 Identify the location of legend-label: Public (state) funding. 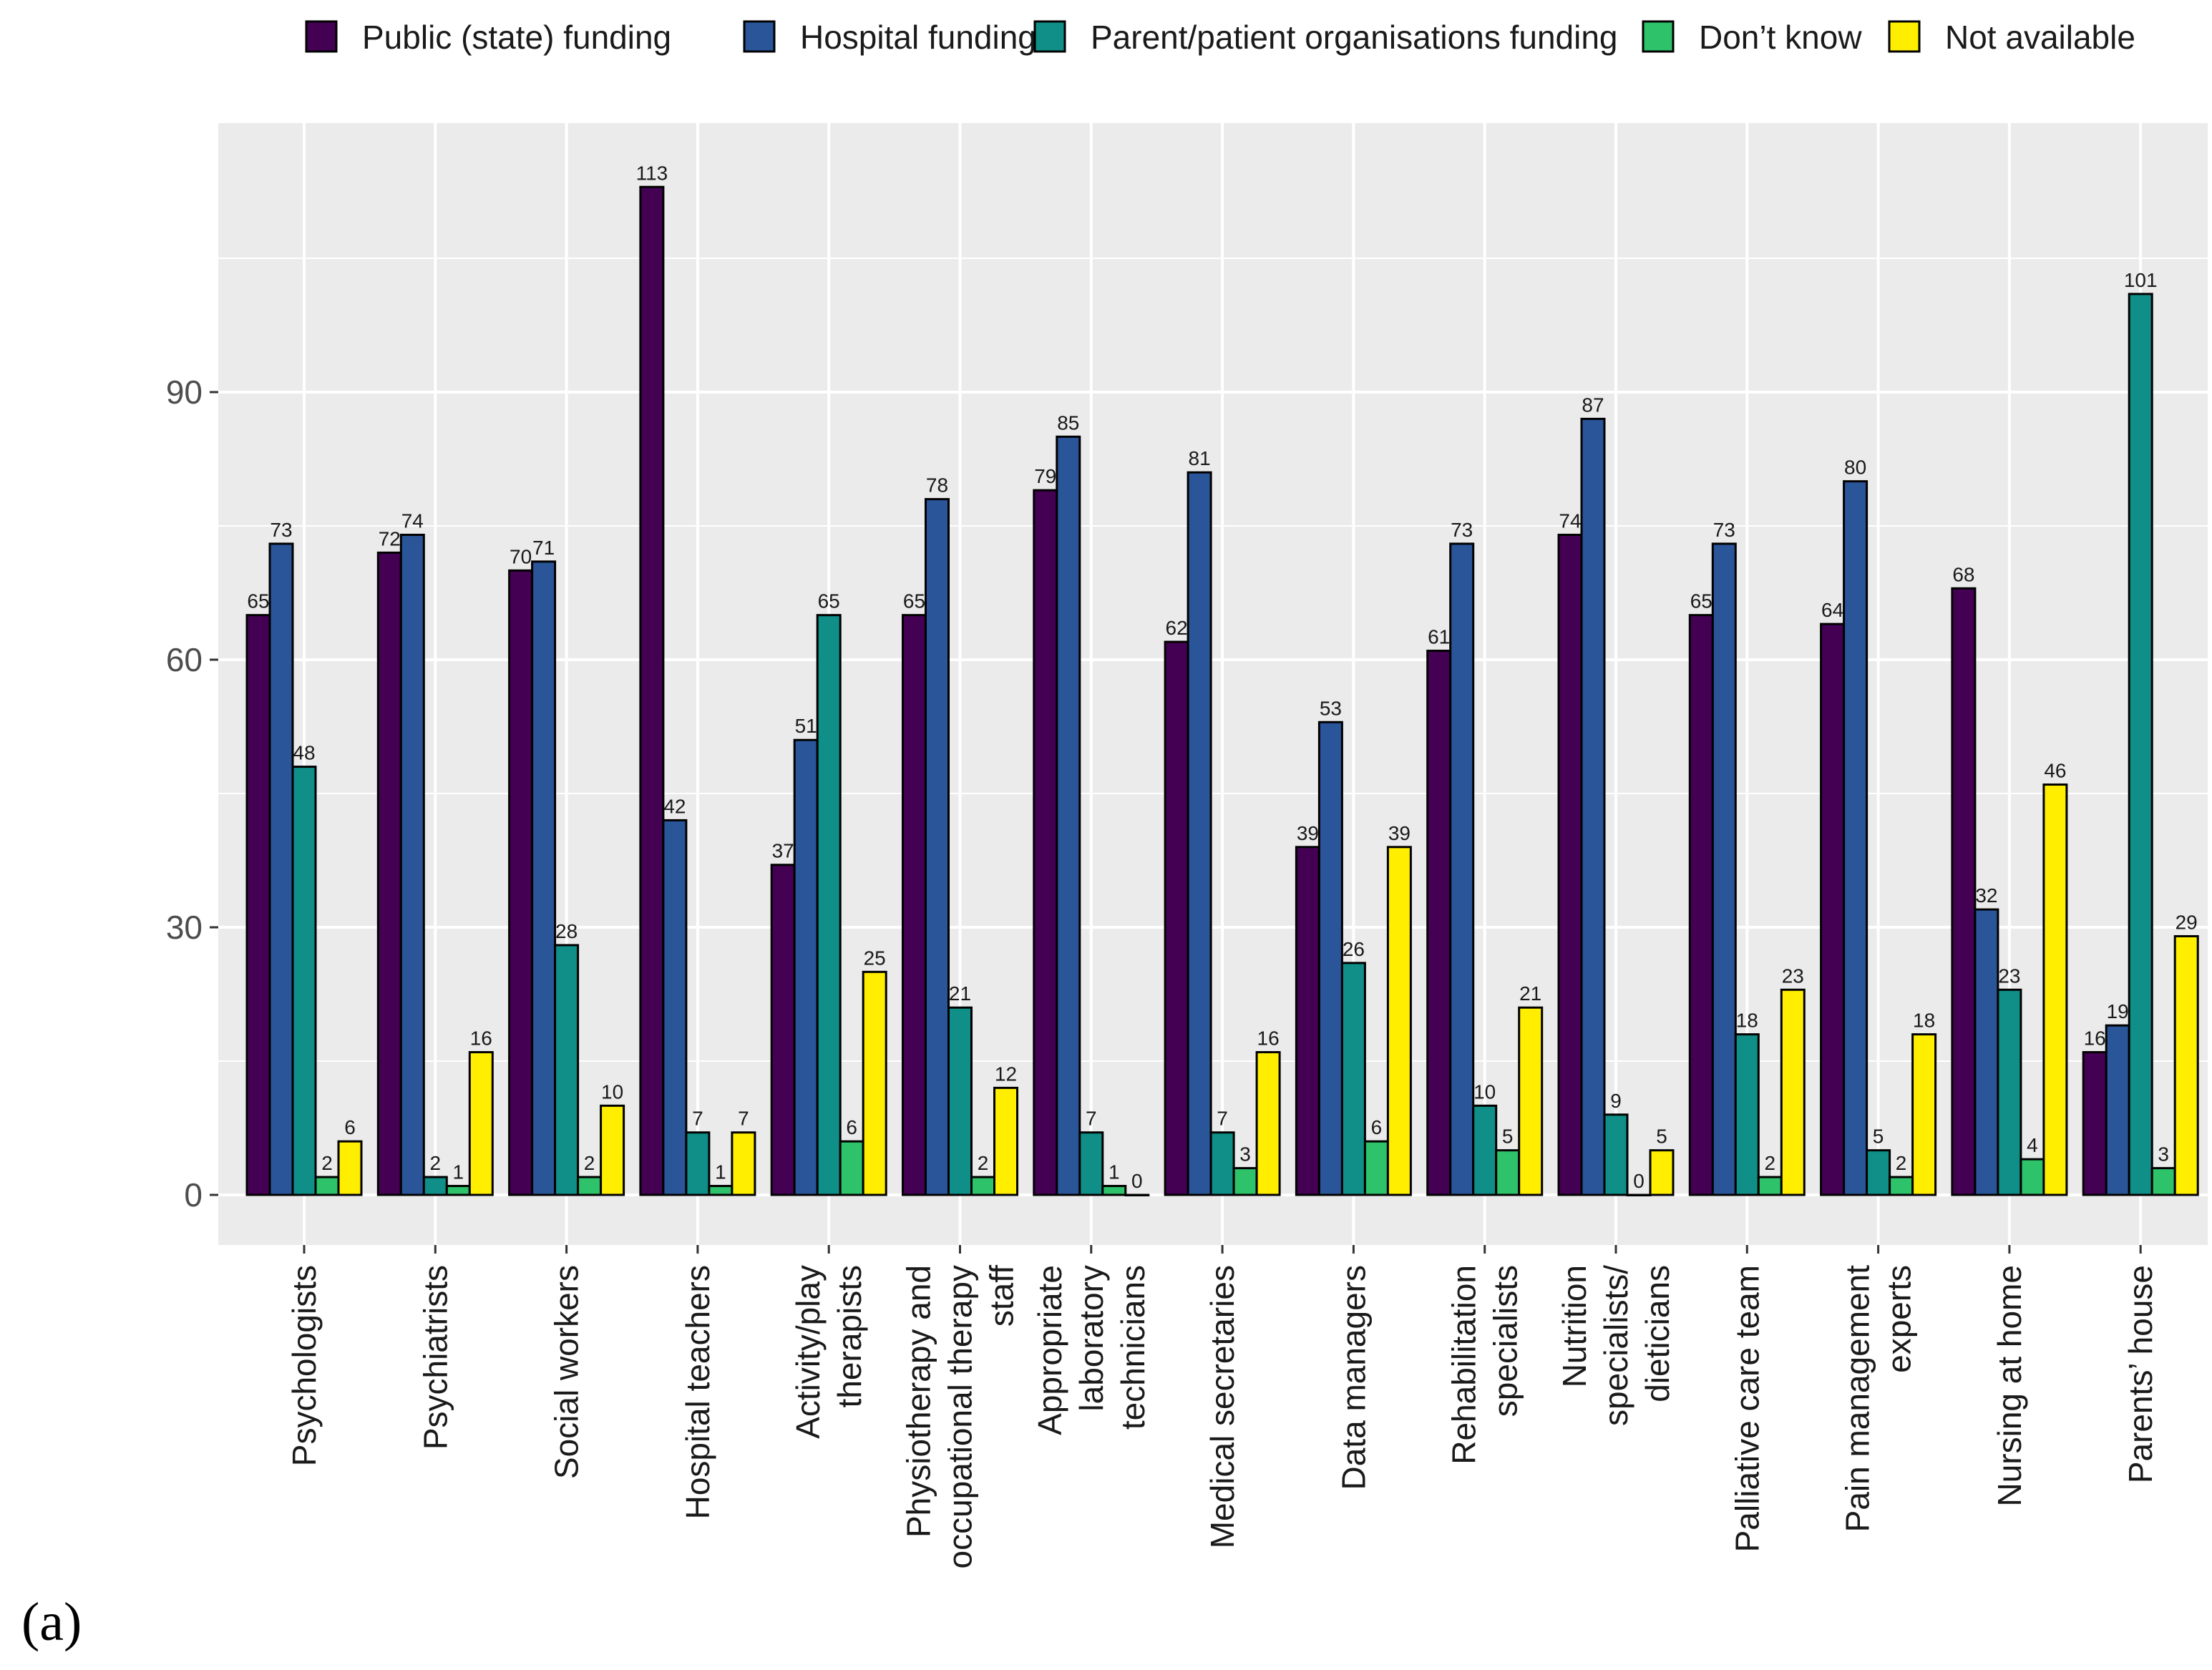
(516, 37).